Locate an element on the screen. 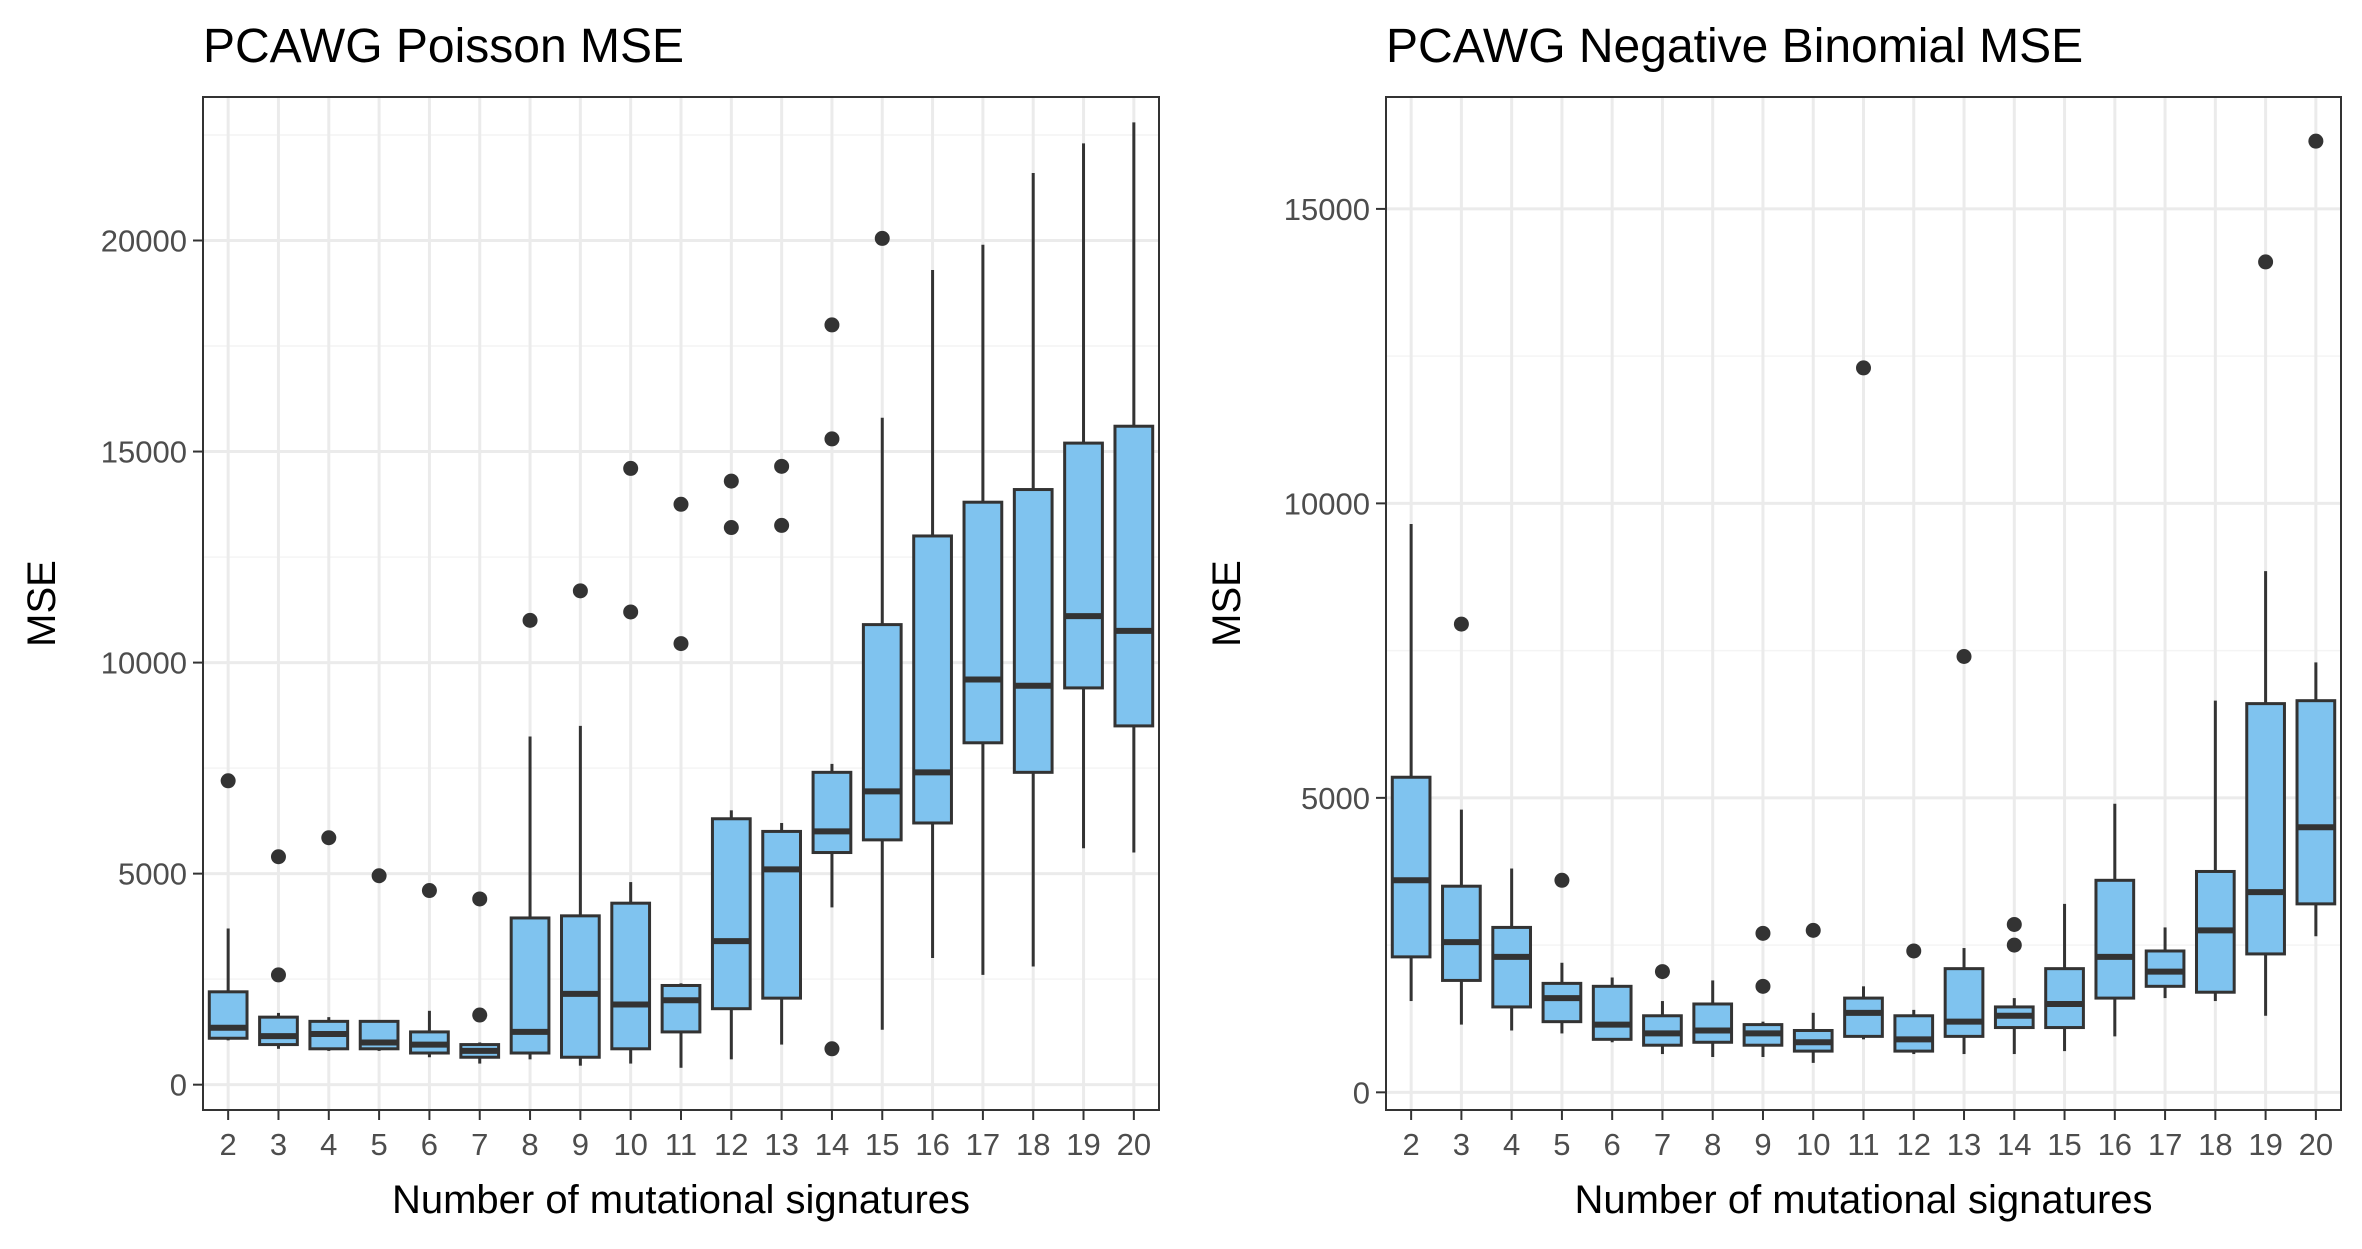 The image size is (2362, 1249). x-tick-label: 4 is located at coordinates (328, 1144).